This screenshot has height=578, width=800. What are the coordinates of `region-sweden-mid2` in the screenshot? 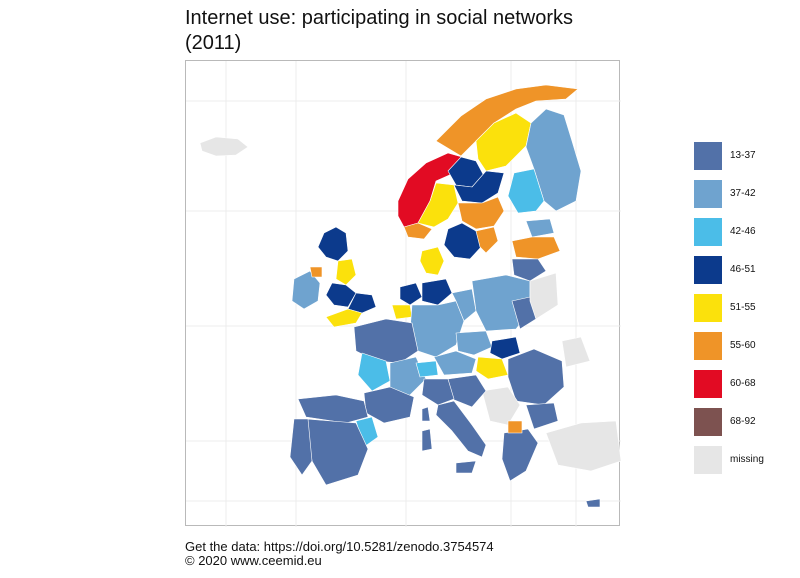 It's located at (481, 213).